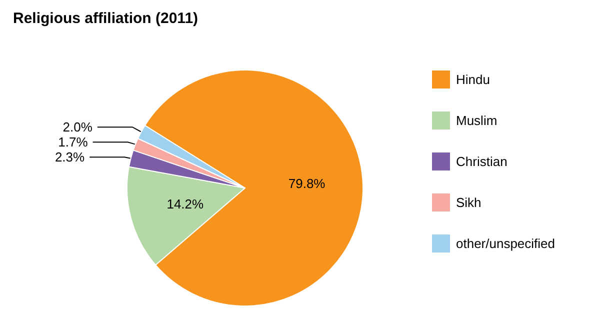 The width and height of the screenshot is (606, 323). Describe the element at coordinates (77, 127) in the screenshot. I see `data-label: 2.0%` at that location.